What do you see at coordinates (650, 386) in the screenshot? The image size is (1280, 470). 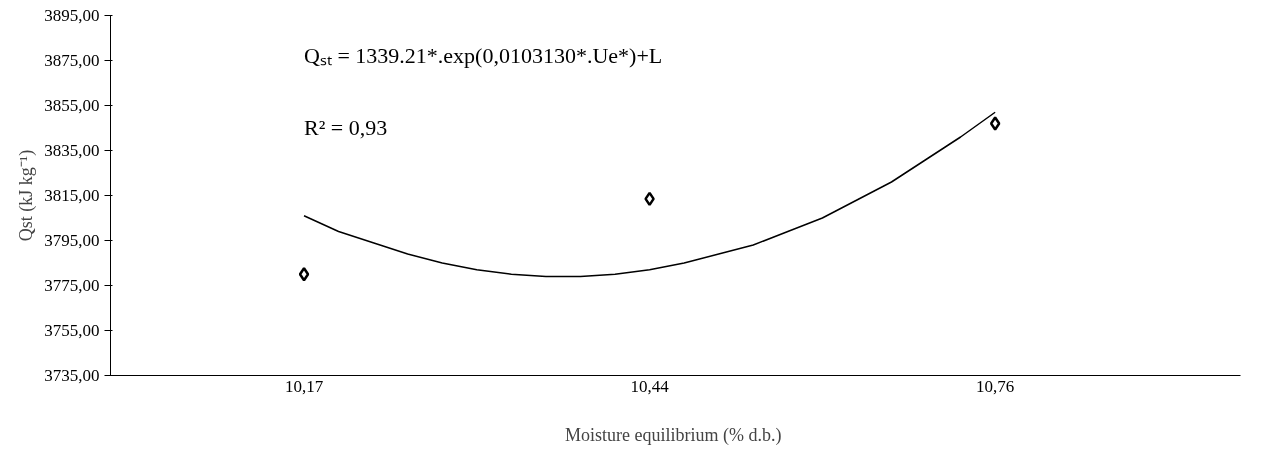 I see `x-tick-label: 10,44` at bounding box center [650, 386].